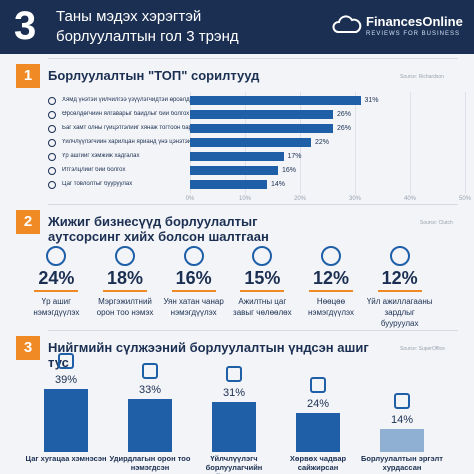 The height and width of the screenshot is (474, 474). What do you see at coordinates (399, 312) in the screenshot?
I see `stat-label: Үйл ажиллагааны зардлыг бууруулах` at bounding box center [399, 312].